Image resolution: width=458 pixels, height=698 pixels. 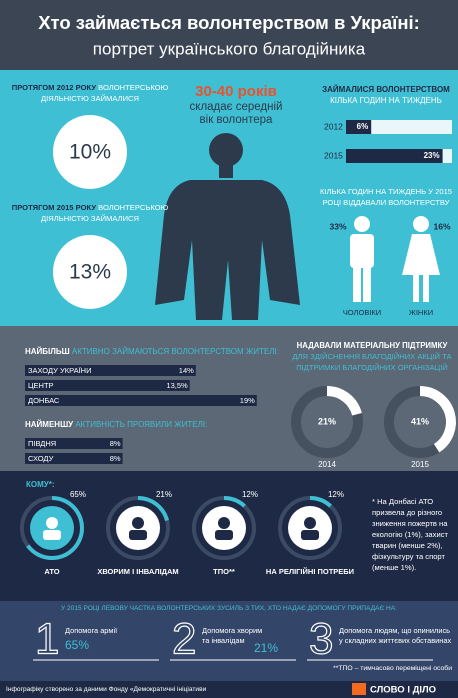 What do you see at coordinates (137, 571) in the screenshot?
I see `recipient-label: ХВОРИМ І ІНВАЛІДАМ` at bounding box center [137, 571].